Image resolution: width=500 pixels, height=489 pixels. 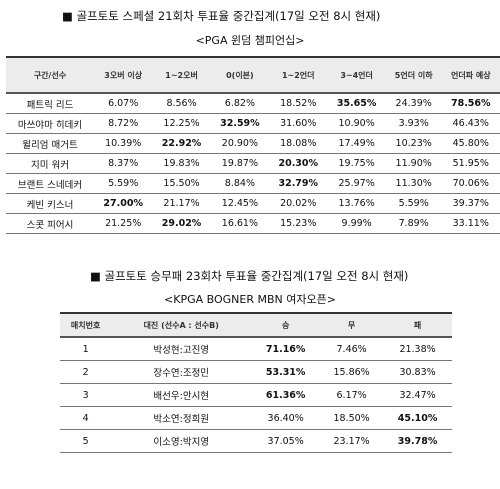 What do you see at coordinates (181, 441) in the screenshot?
I see `cell: 이소영:박지영` at bounding box center [181, 441].